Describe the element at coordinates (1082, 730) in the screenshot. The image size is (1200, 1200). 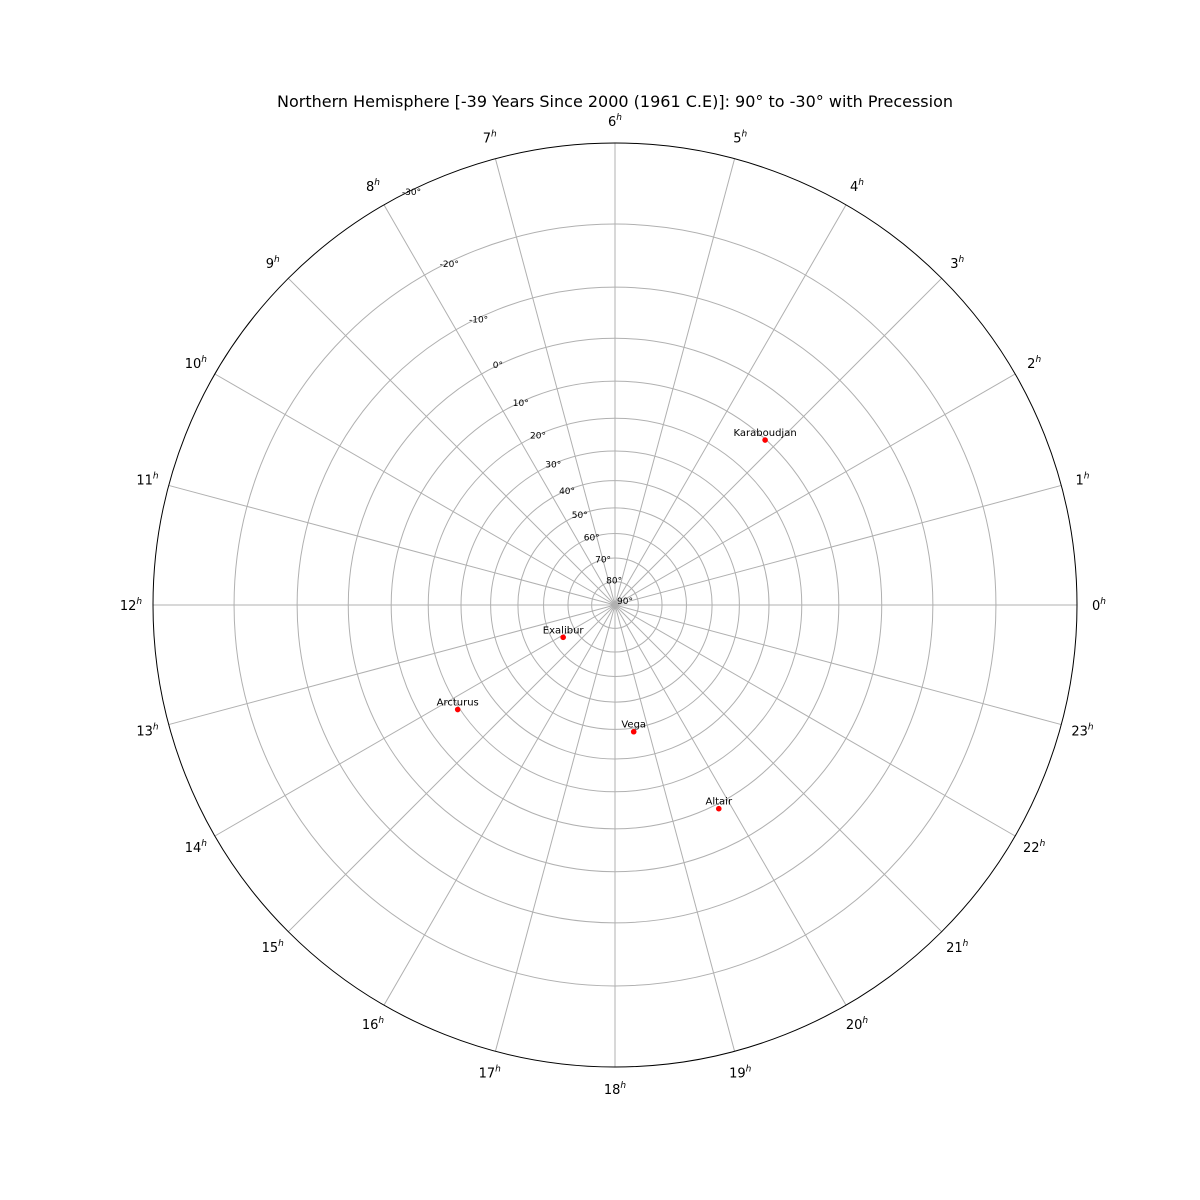
I see `angular-tick-label: 23h` at that location.